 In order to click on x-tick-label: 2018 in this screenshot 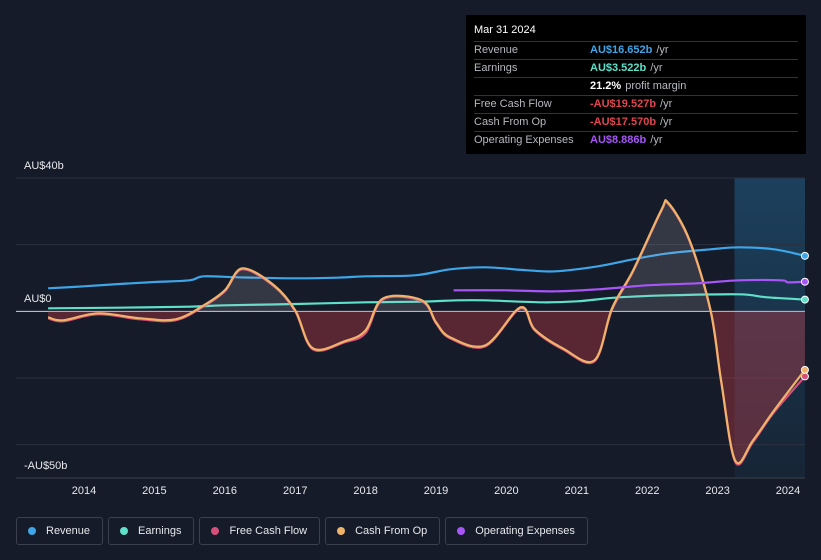, I will do `click(365, 491)`.